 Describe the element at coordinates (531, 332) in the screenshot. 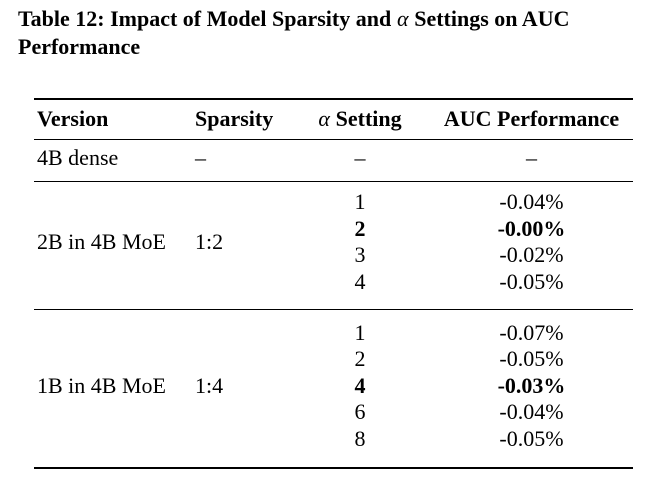

I see `cell-auc: -0.07%` at that location.